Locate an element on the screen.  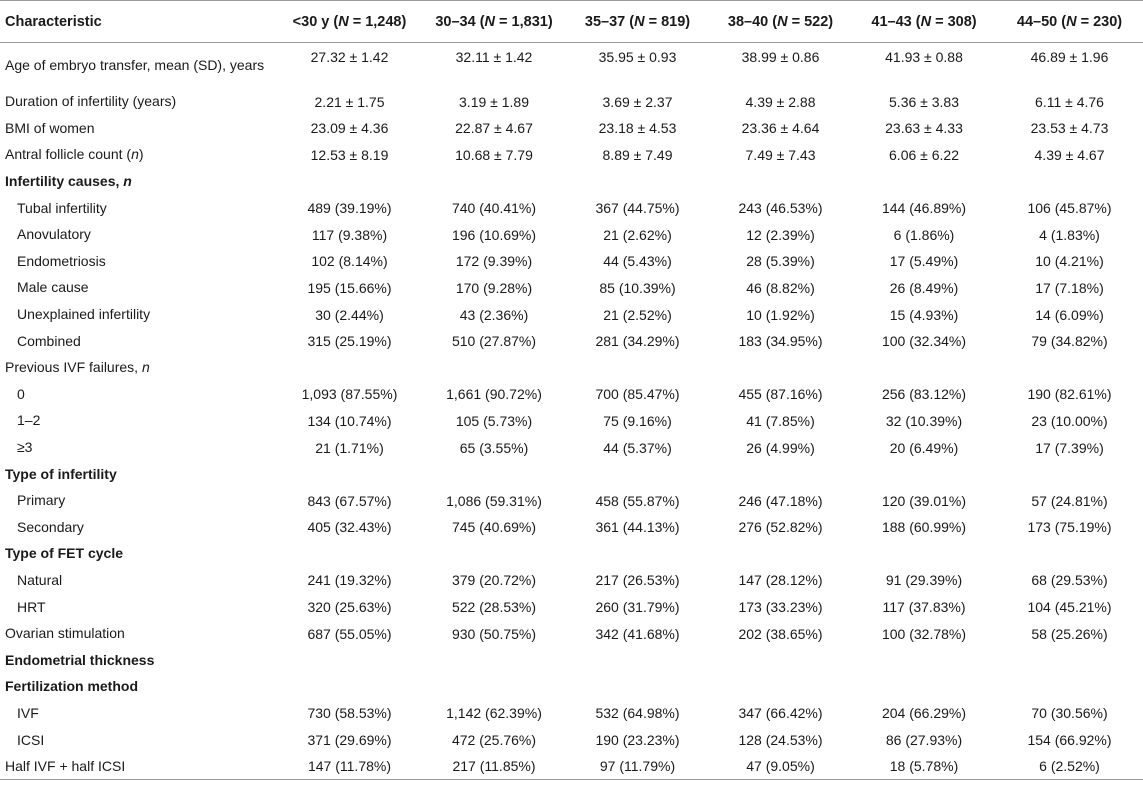
cell-value: 104 (45.21%) is located at coordinates (1069, 607).